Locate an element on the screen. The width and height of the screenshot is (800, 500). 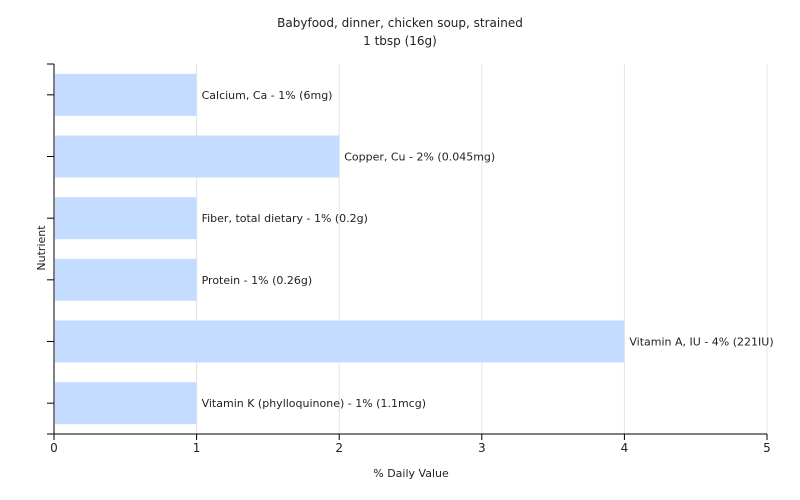
x-tick-label: 4 is located at coordinates (625, 448).